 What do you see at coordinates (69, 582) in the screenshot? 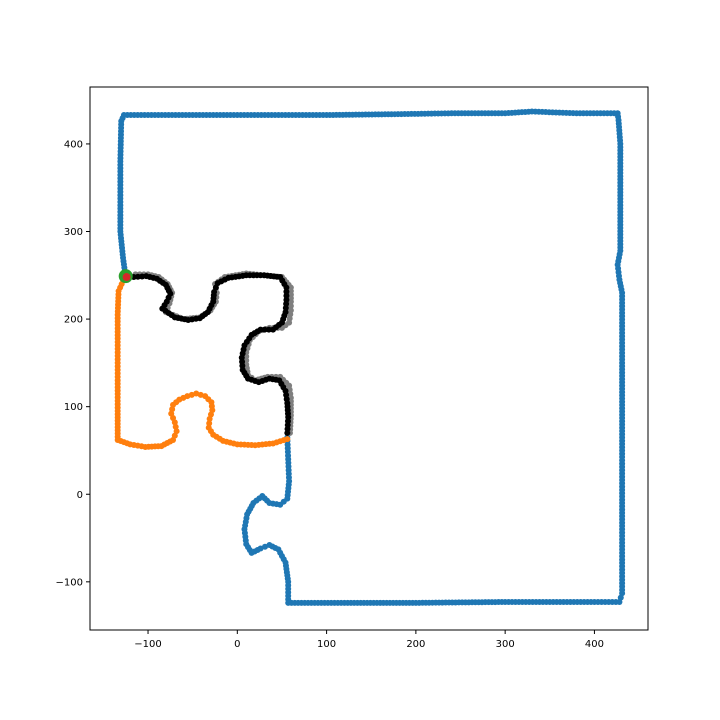
I see `y-tick-label: −100` at bounding box center [69, 582].